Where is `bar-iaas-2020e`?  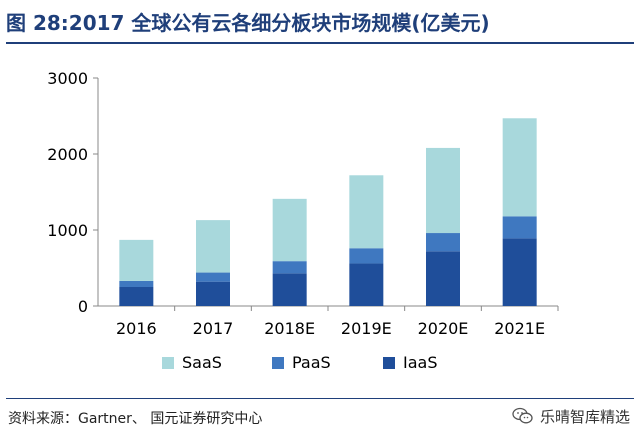
bar-iaas-2020e is located at coordinates (443, 278).